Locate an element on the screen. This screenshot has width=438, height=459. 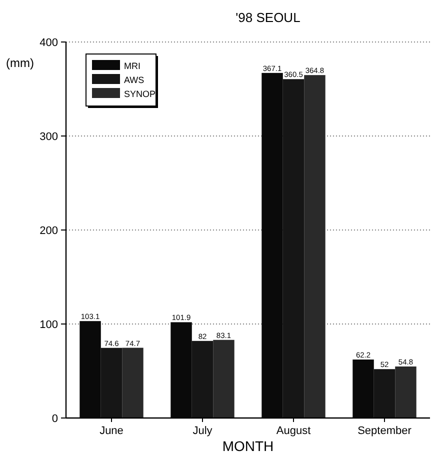
legend-label: SYNOP is located at coordinates (140, 94).